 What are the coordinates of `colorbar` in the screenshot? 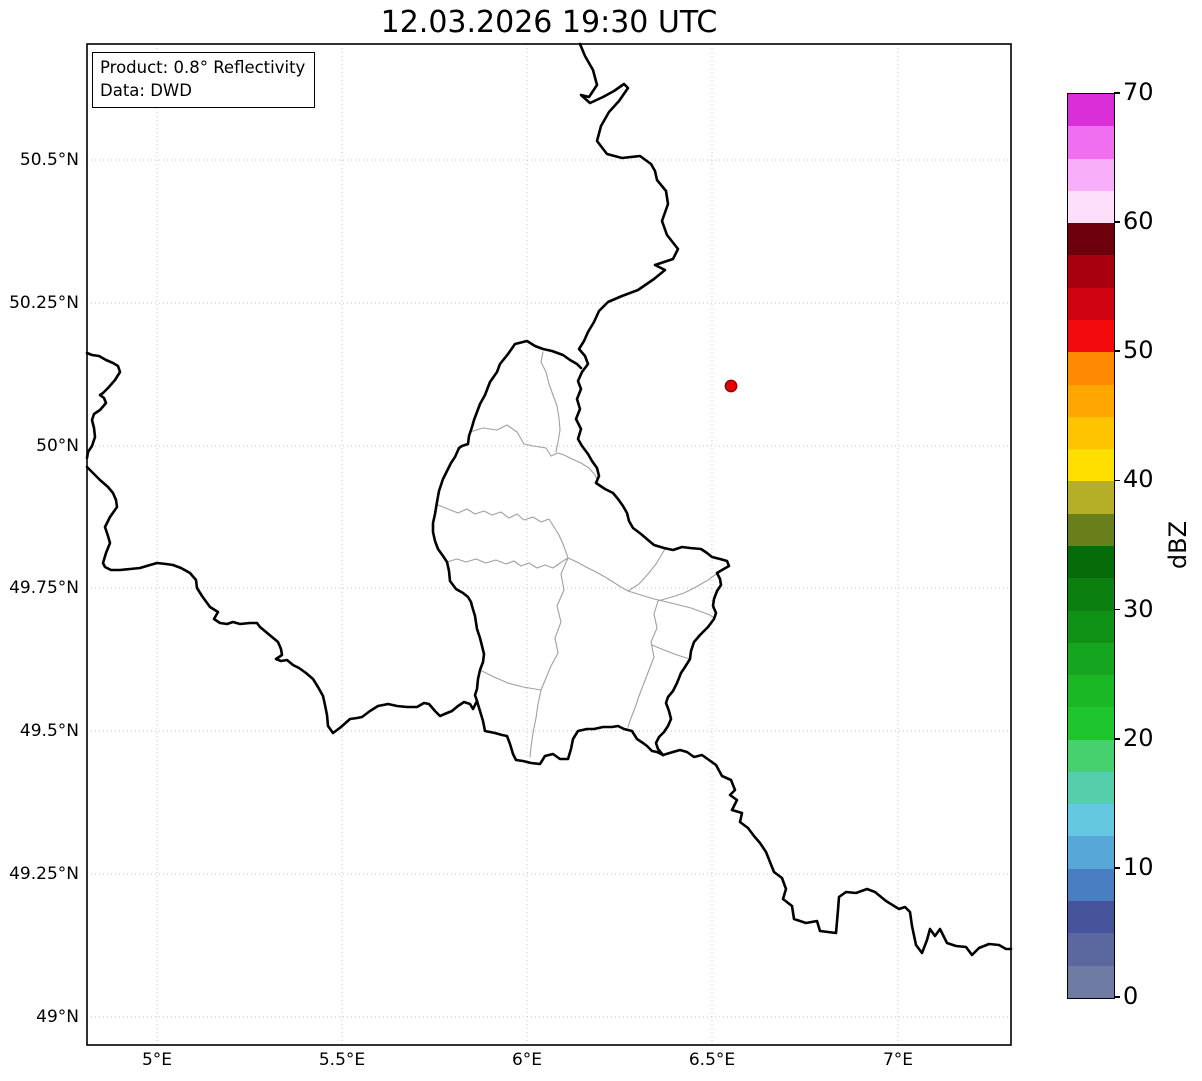 It's located at (1091, 546).